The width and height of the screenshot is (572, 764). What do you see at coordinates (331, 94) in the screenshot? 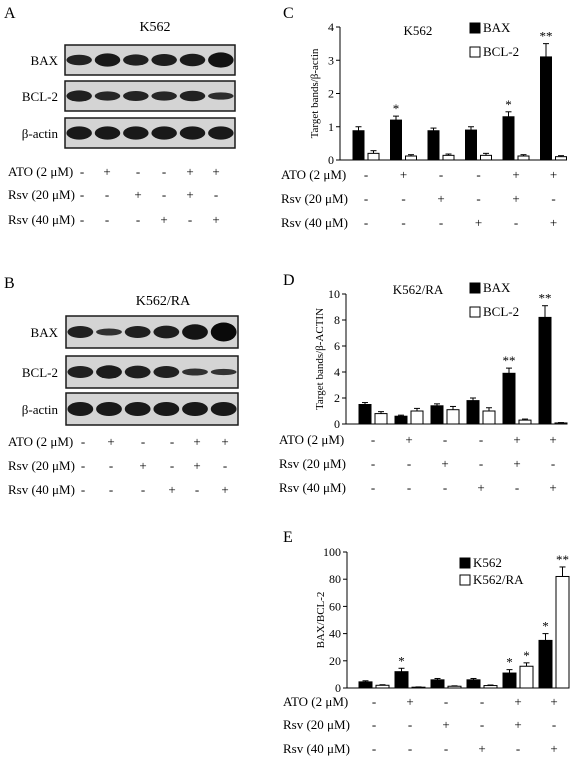
I see `y-tick-label: 2` at bounding box center [331, 94].